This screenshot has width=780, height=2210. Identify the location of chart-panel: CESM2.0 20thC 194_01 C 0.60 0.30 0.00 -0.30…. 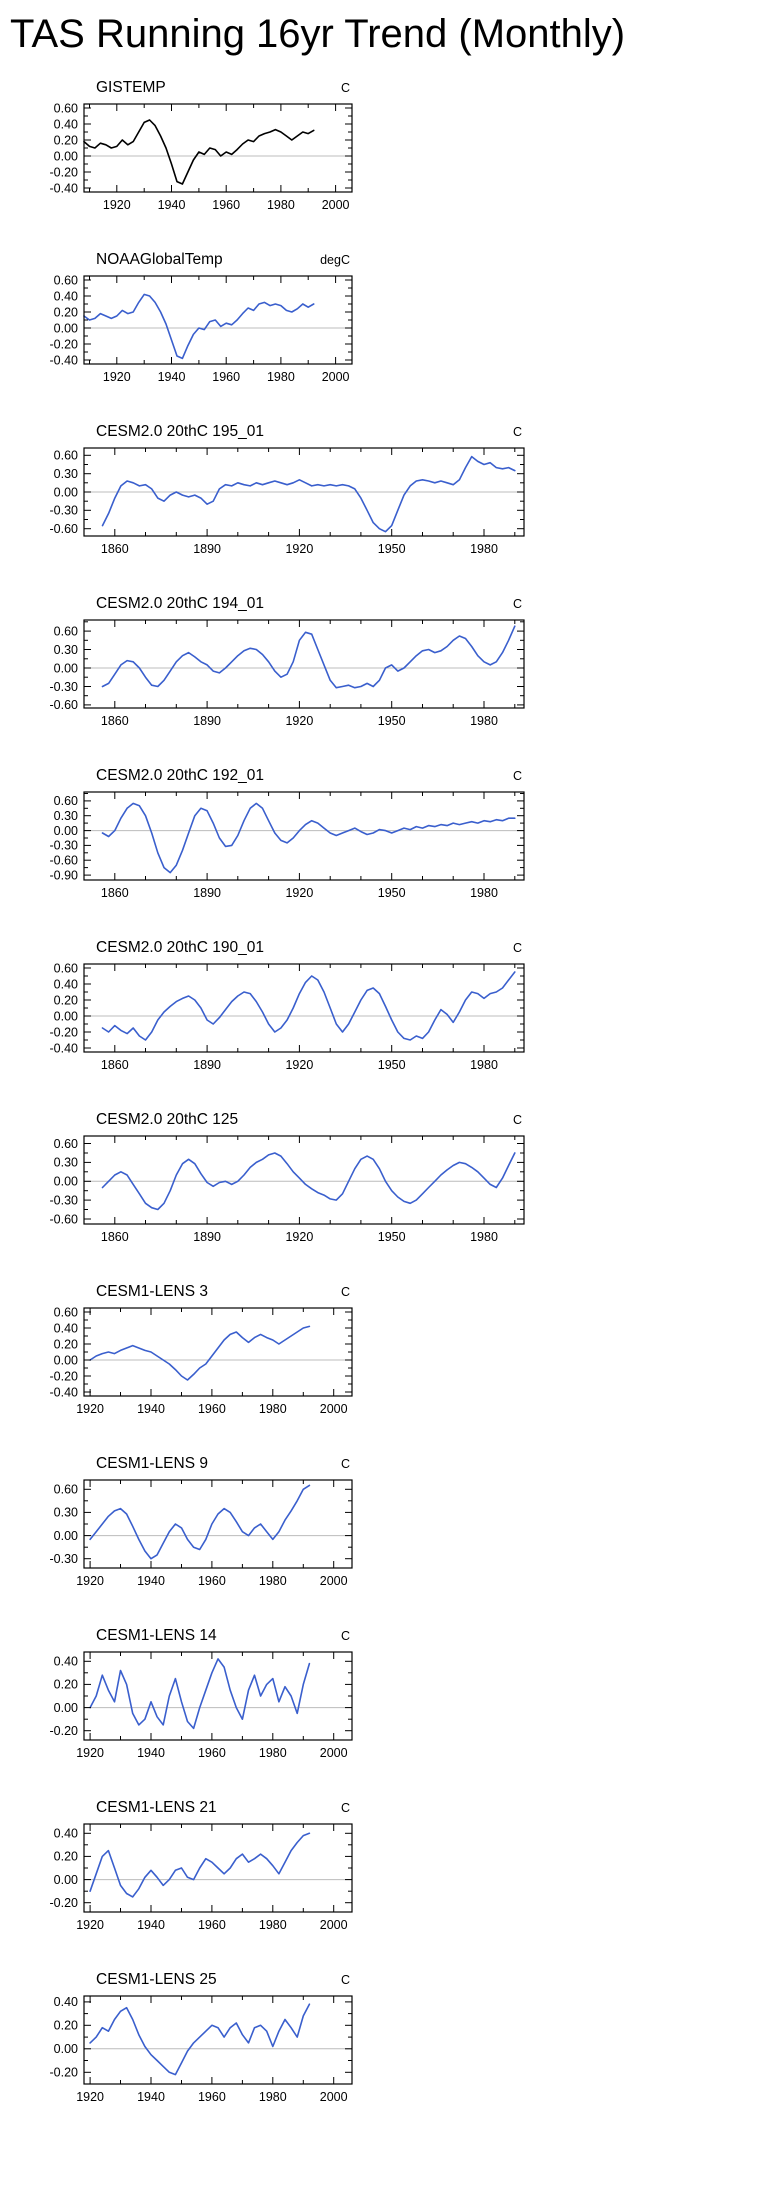
(405, 664).